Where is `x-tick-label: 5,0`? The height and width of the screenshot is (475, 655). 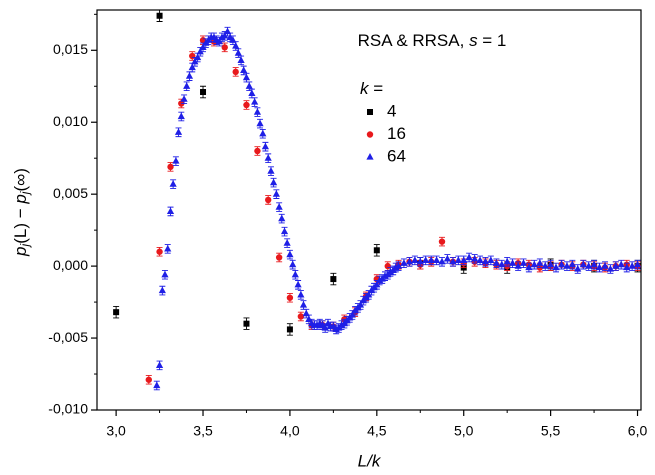
x-tick-label: 5,0 is located at coordinates (464, 431).